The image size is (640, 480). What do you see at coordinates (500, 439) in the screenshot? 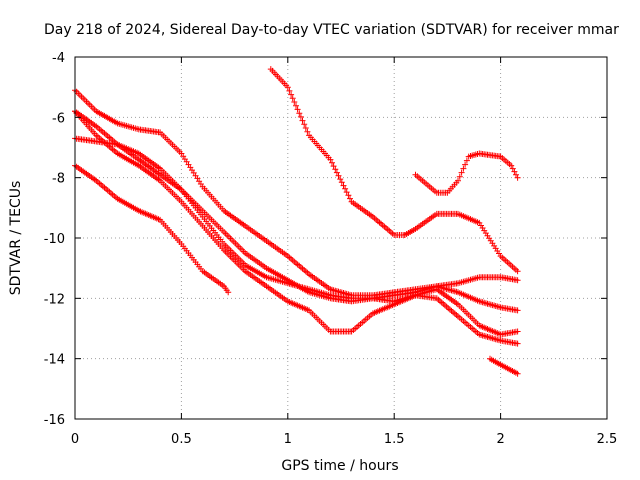
I see `x-tick-label: 2` at bounding box center [500, 439].